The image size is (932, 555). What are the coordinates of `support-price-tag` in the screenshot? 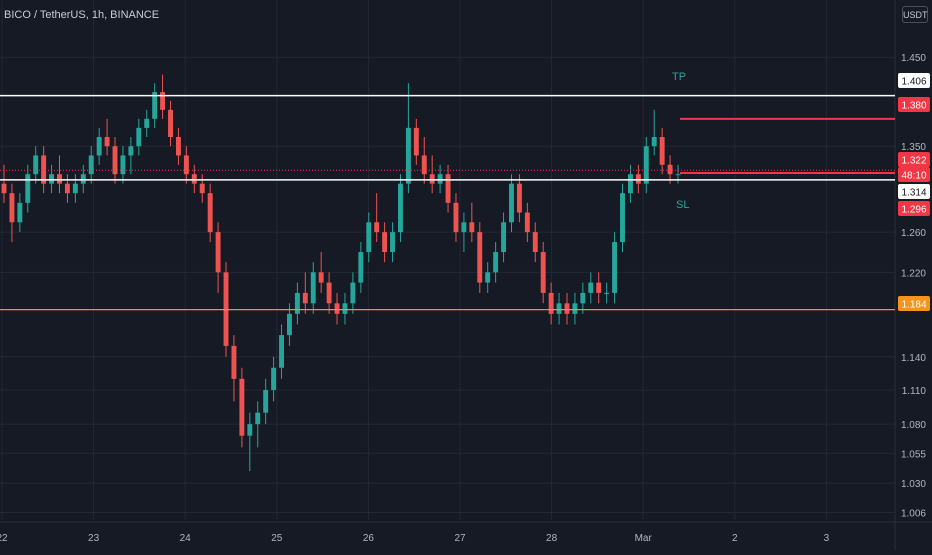 It's located at (914, 303).